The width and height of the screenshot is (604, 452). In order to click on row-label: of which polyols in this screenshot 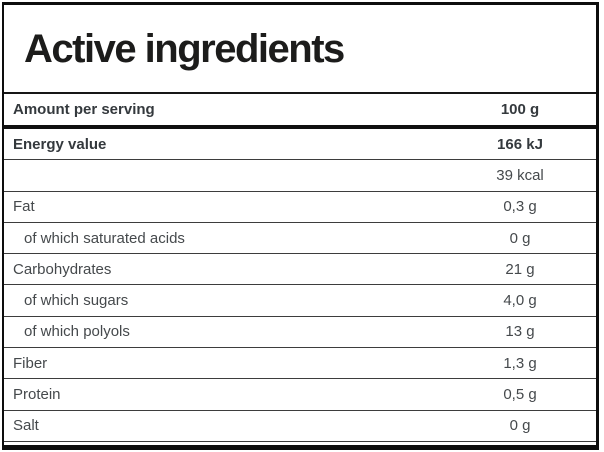, I will do `click(77, 332)`.